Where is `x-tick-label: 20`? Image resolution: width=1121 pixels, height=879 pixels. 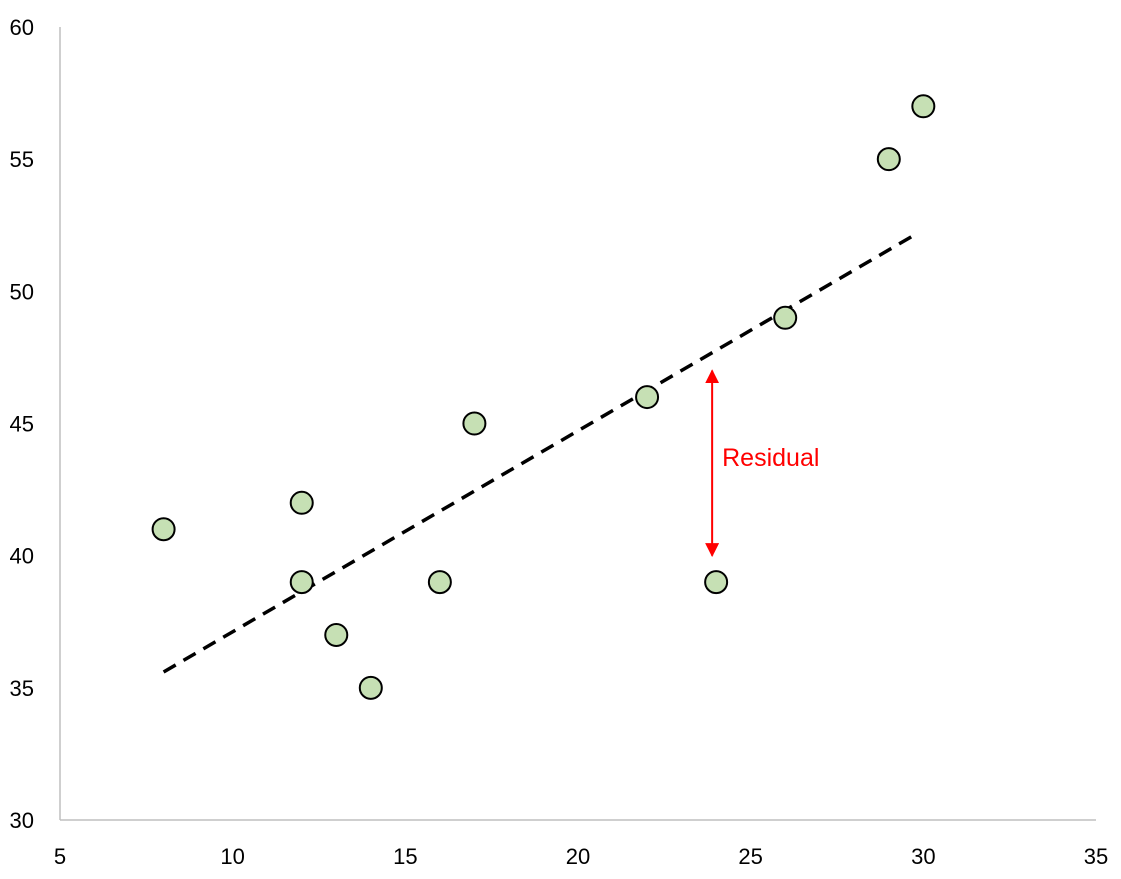
x-tick-label: 20 is located at coordinates (578, 856).